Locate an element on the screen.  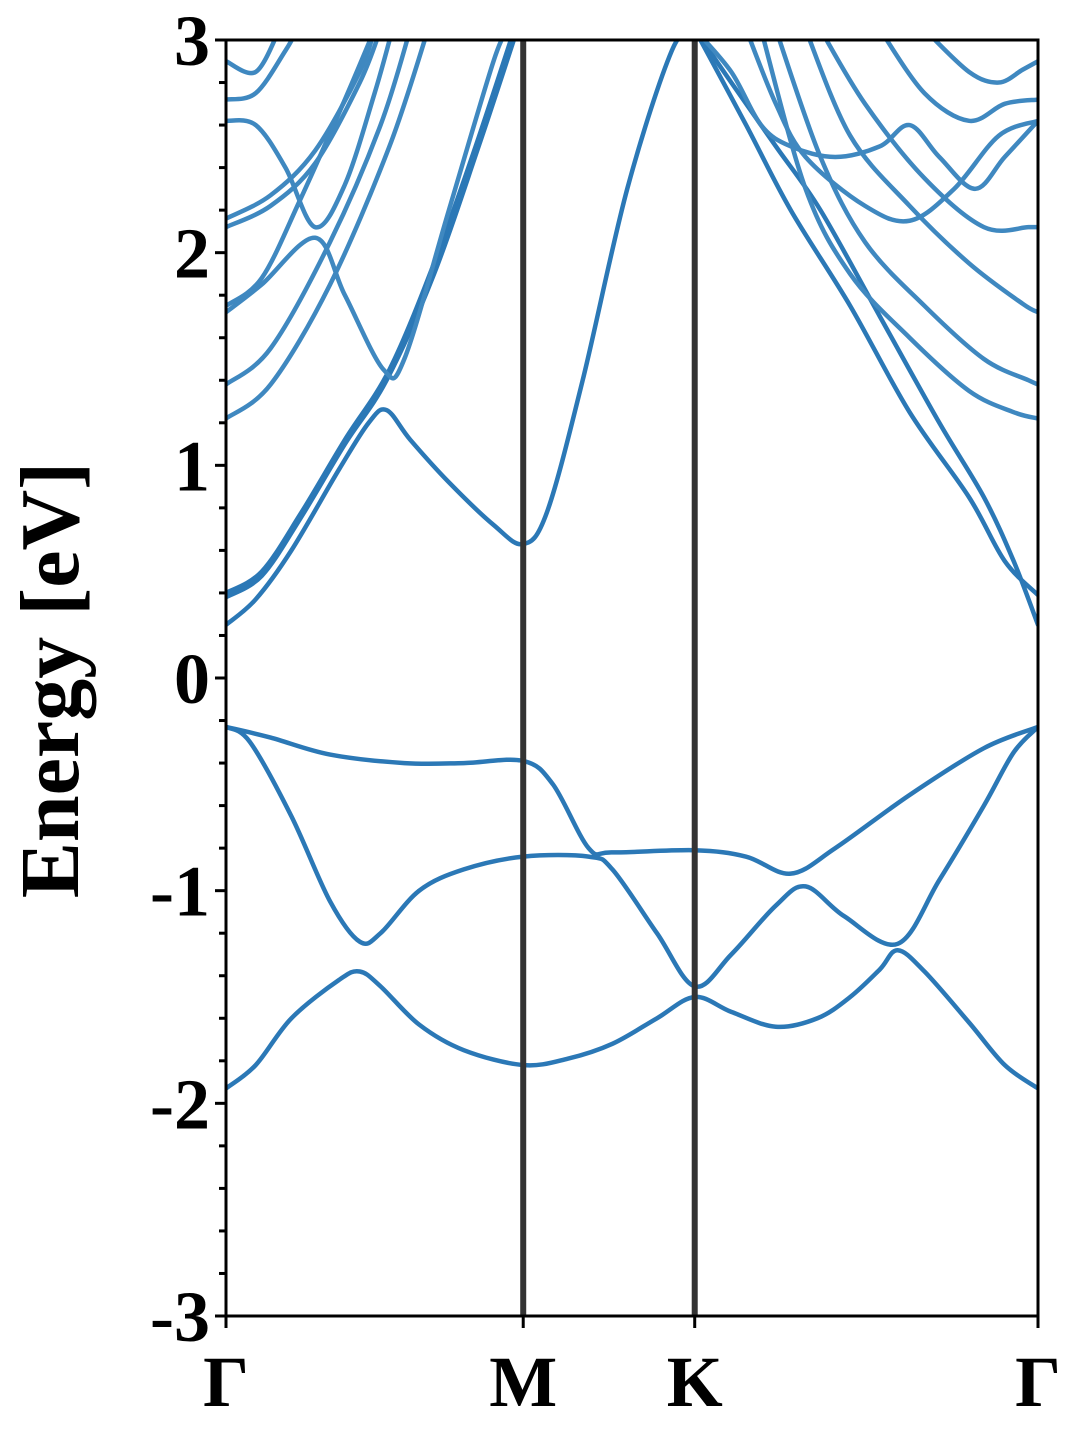
high-symmetry-lines is located at coordinates (609, 678).